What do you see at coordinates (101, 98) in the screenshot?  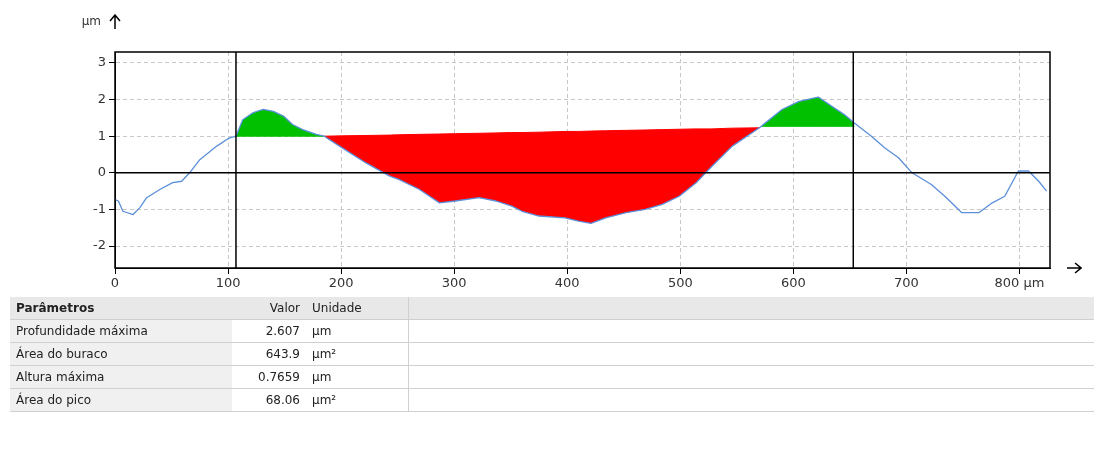 I see `y-tick-label: 2` at bounding box center [101, 98].